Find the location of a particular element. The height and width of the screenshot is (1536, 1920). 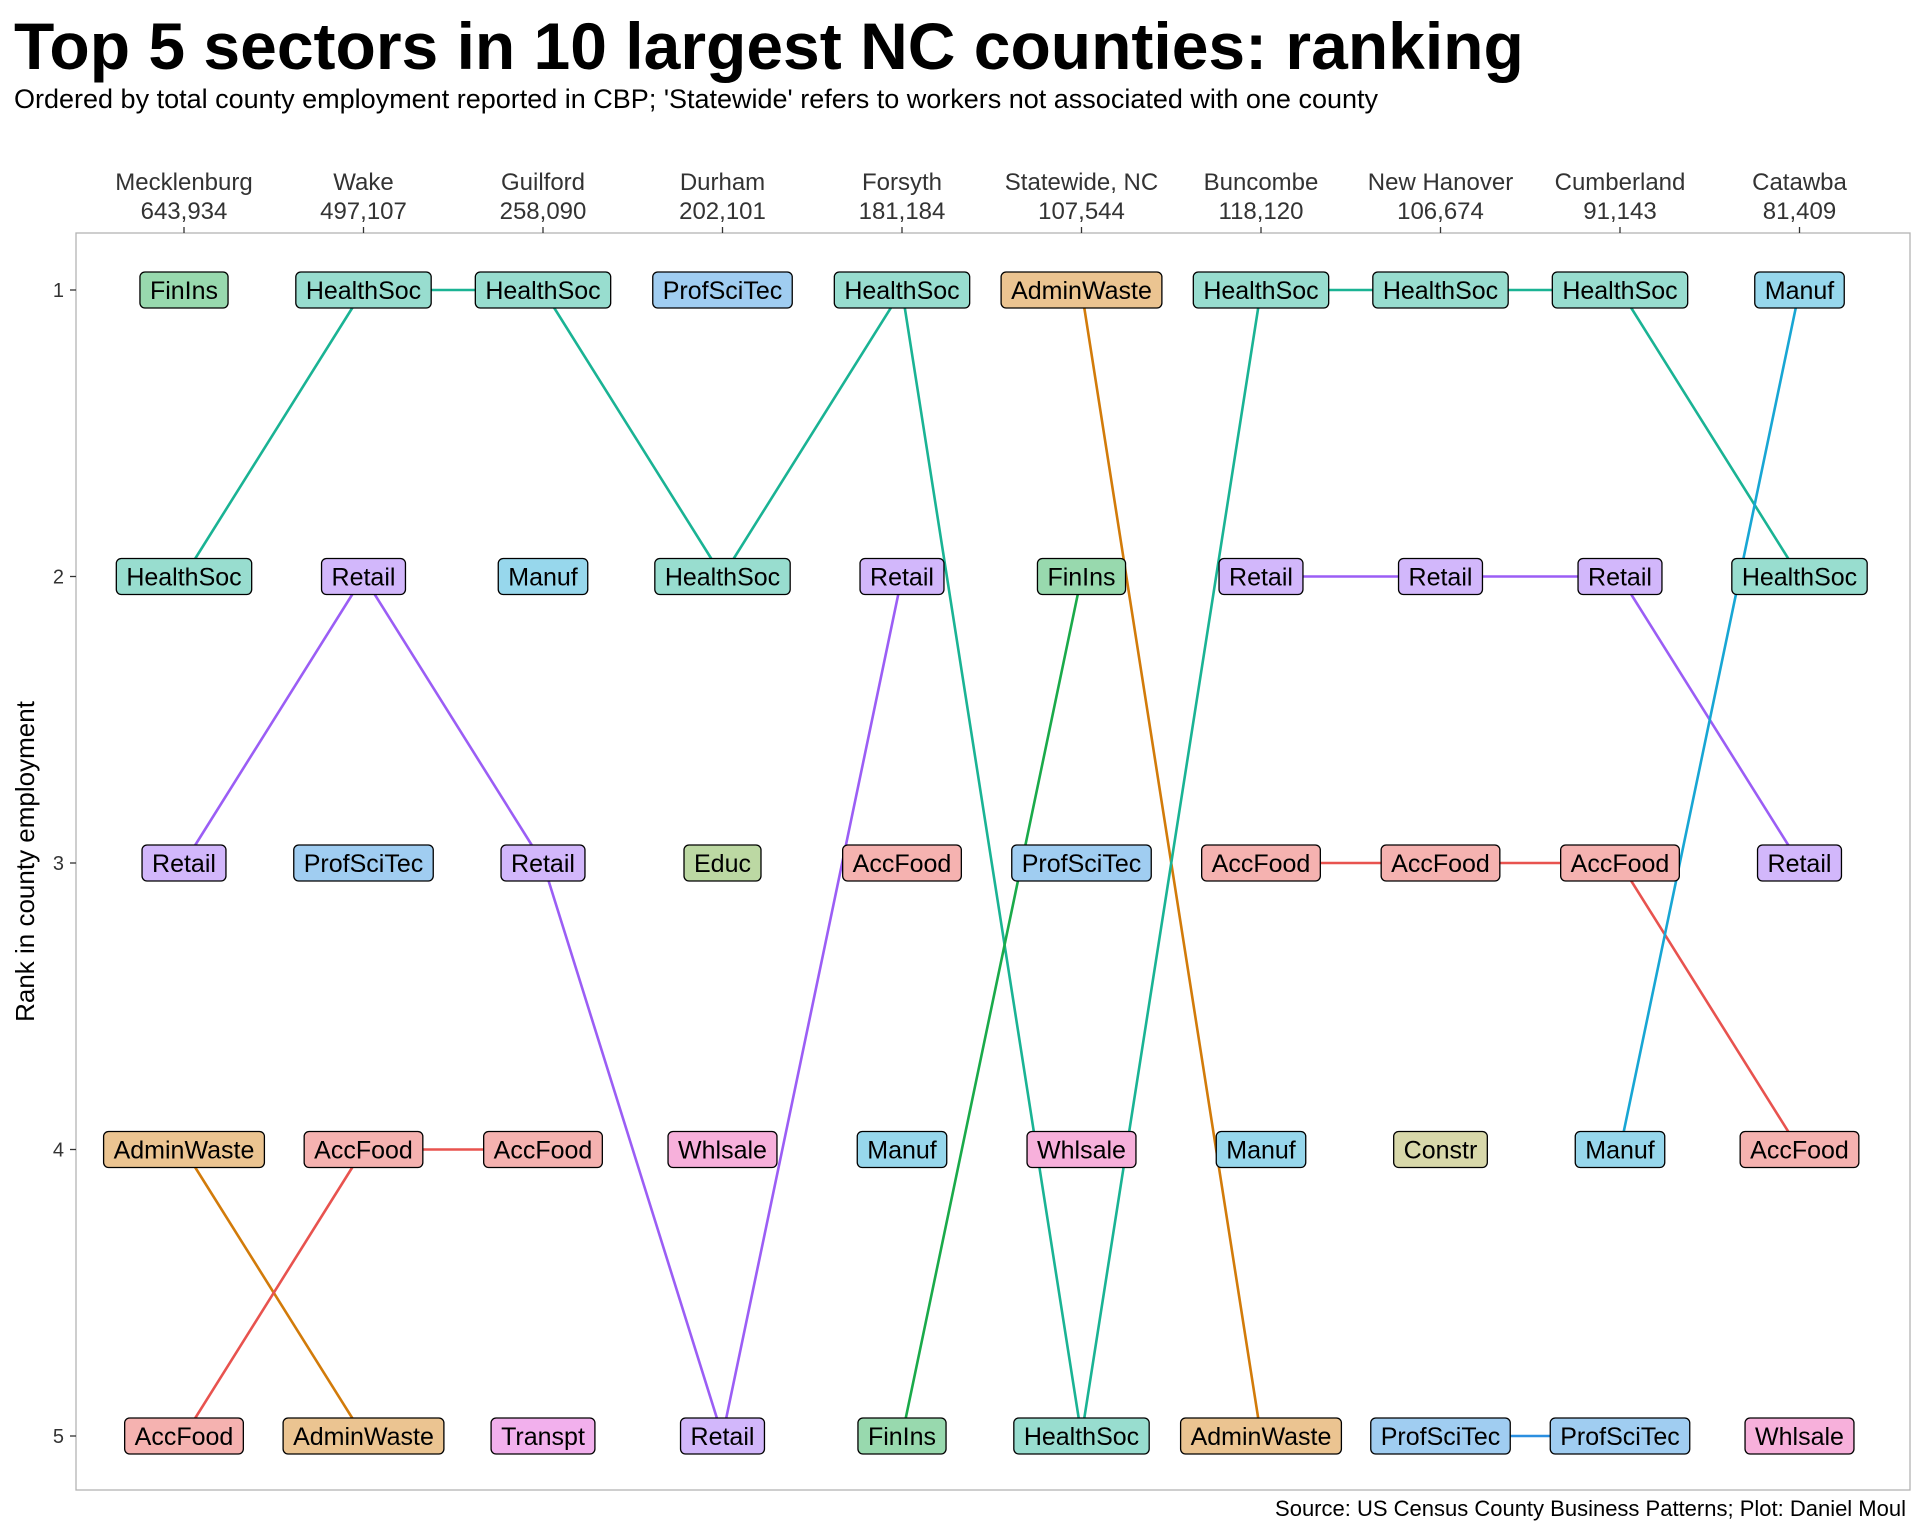

county-name-label: Guilford is located at coordinates (543, 182).